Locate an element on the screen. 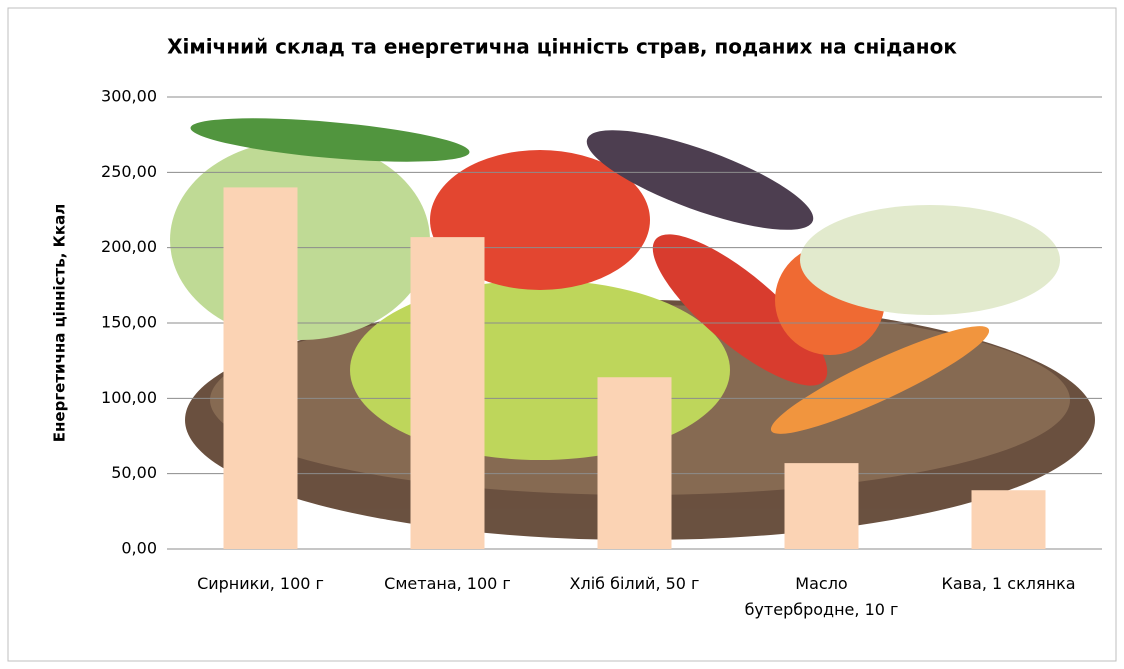 Image resolution: width=1124 pixels, height=669 pixels. pepper is located at coordinates (540, 220).